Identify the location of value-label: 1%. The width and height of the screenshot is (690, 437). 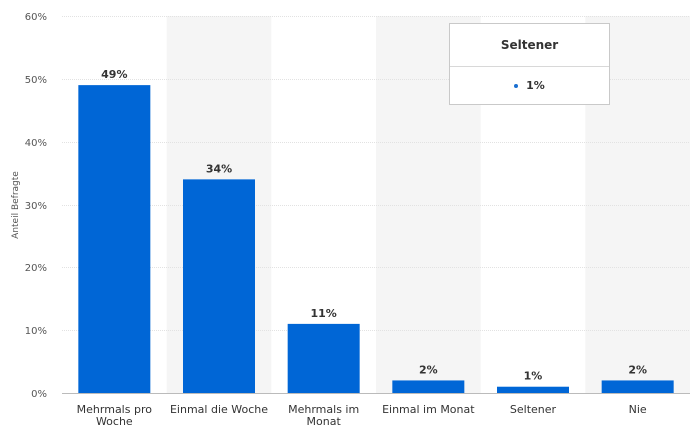
(533, 376).